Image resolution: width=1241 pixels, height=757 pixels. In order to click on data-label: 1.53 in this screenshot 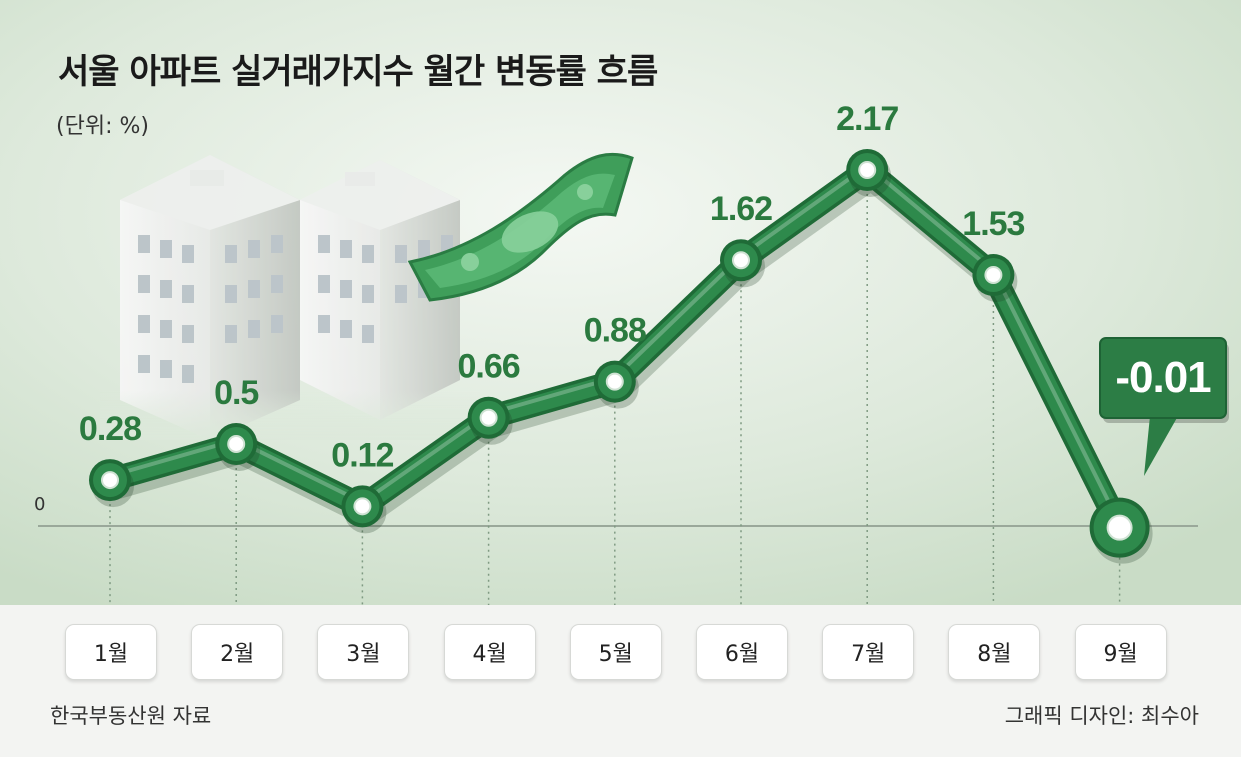, I will do `click(993, 224)`.